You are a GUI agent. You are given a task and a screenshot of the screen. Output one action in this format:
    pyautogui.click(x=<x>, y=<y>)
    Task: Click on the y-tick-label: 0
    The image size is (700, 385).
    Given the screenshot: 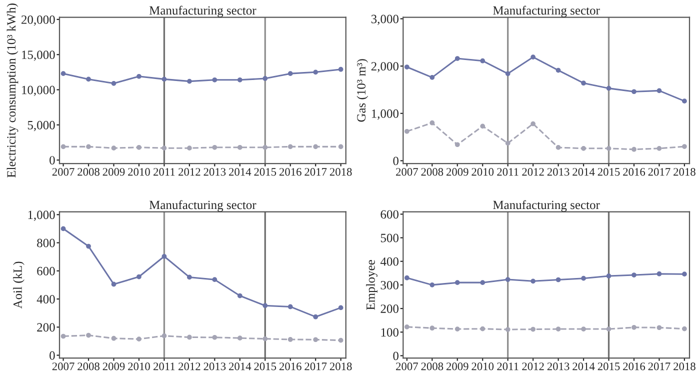 What is the action you would take?
    pyautogui.click(x=52, y=355)
    